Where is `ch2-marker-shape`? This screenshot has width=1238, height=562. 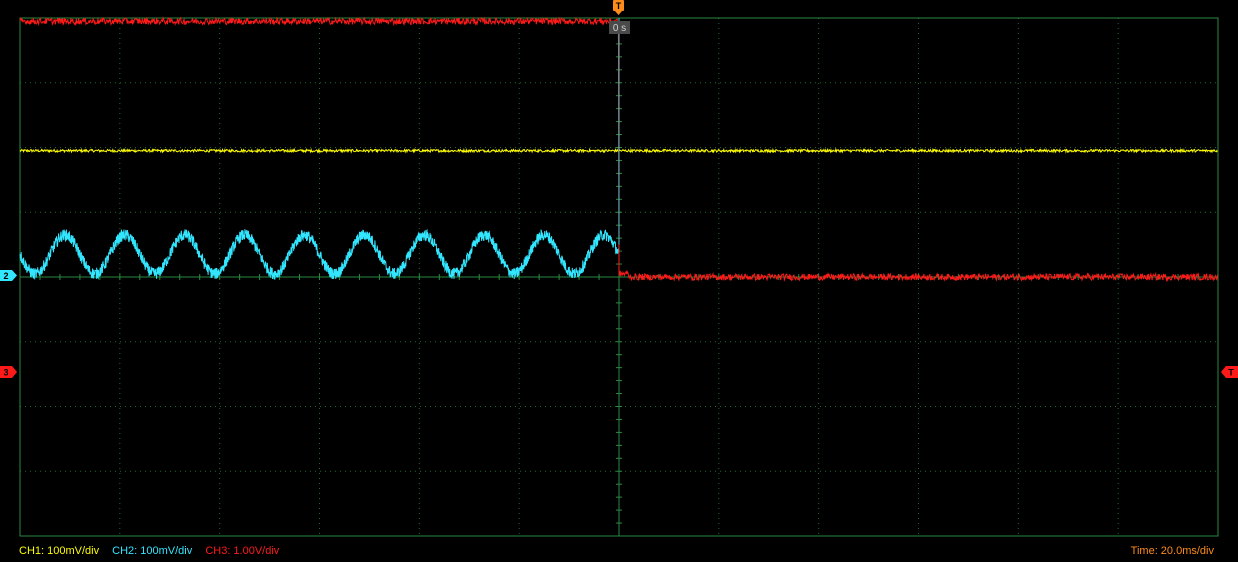
ch2-marker-shape is located at coordinates (8, 275).